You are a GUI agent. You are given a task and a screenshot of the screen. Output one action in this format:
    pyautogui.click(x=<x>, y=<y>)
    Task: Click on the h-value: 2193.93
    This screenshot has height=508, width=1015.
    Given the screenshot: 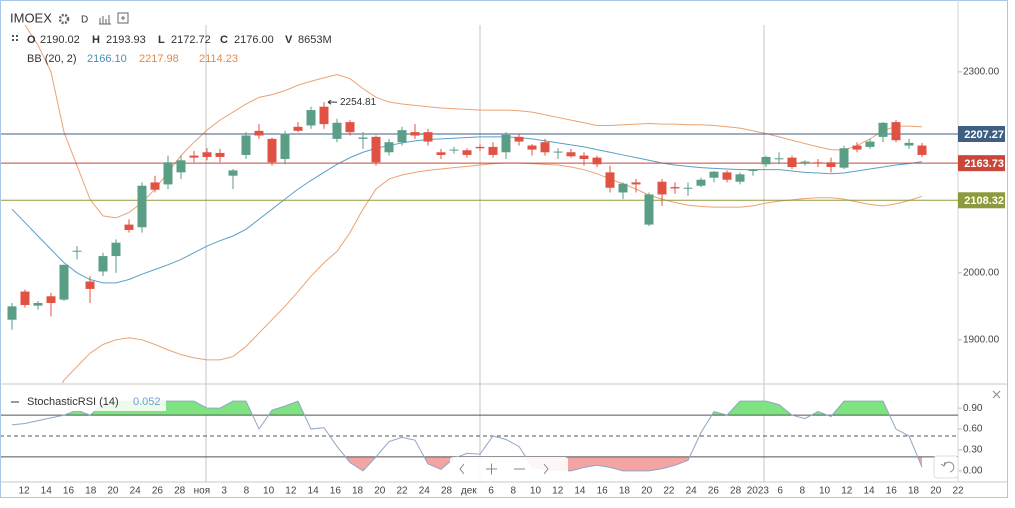 What is the action you would take?
    pyautogui.click(x=126, y=40)
    